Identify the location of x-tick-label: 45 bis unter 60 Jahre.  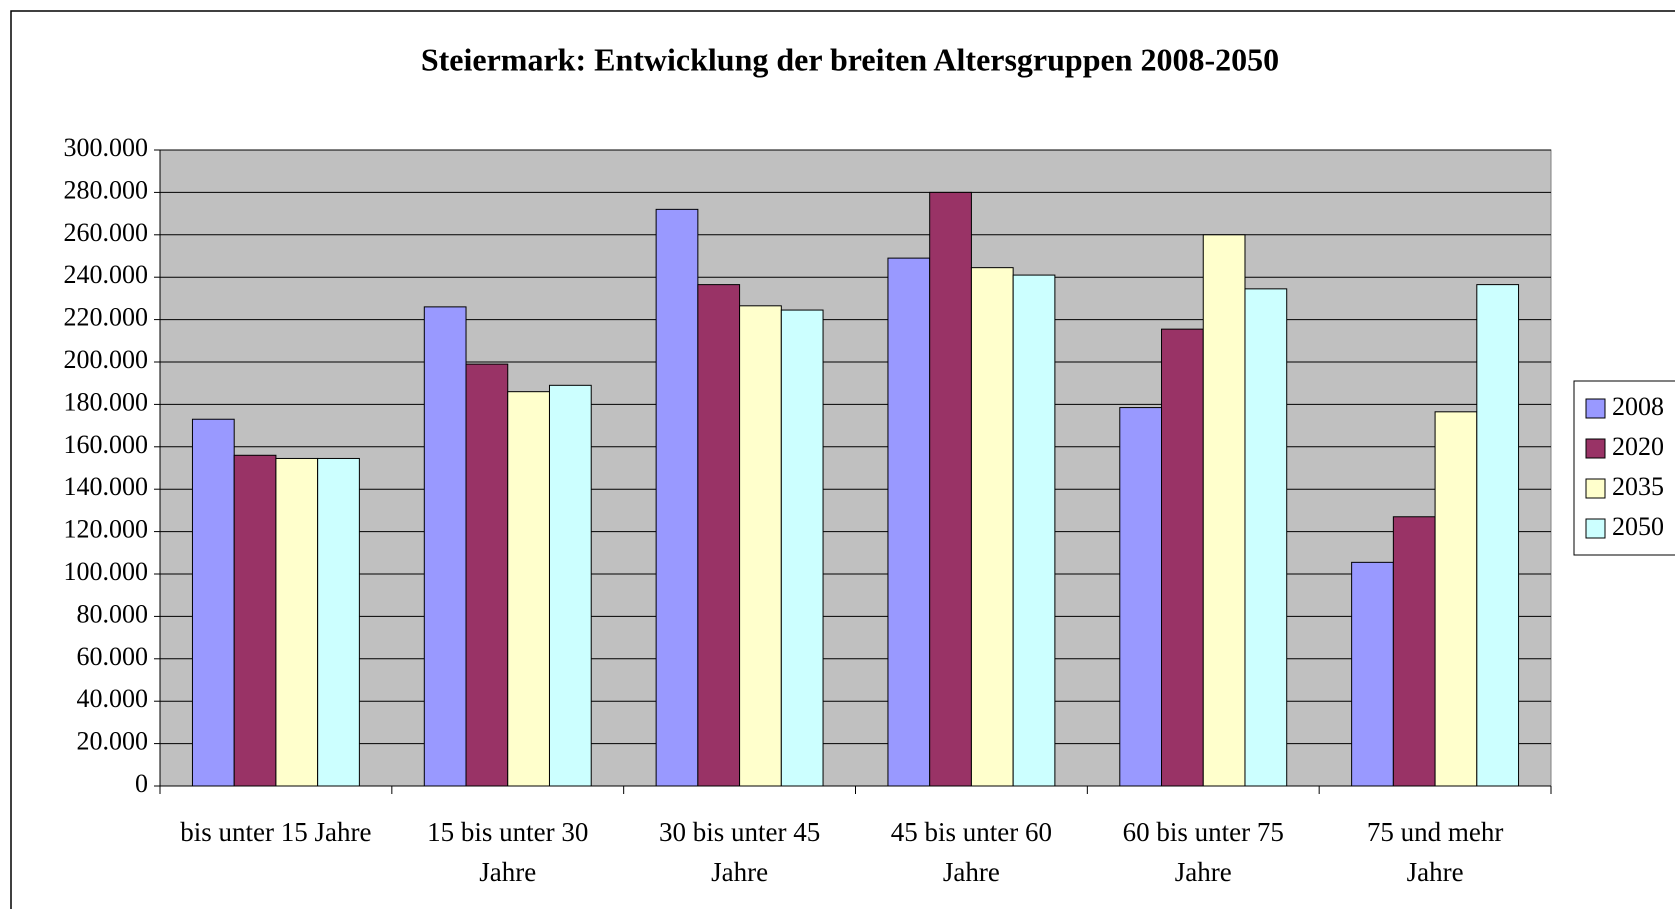
(971, 852).